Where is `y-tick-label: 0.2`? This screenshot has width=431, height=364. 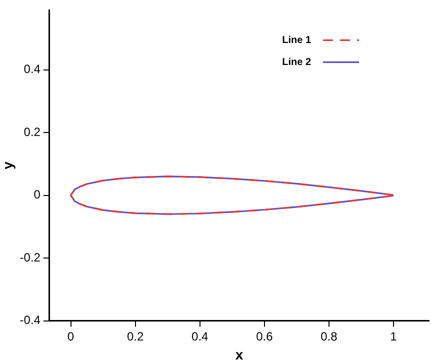
y-tick-label: 0.2 is located at coordinates (32, 131).